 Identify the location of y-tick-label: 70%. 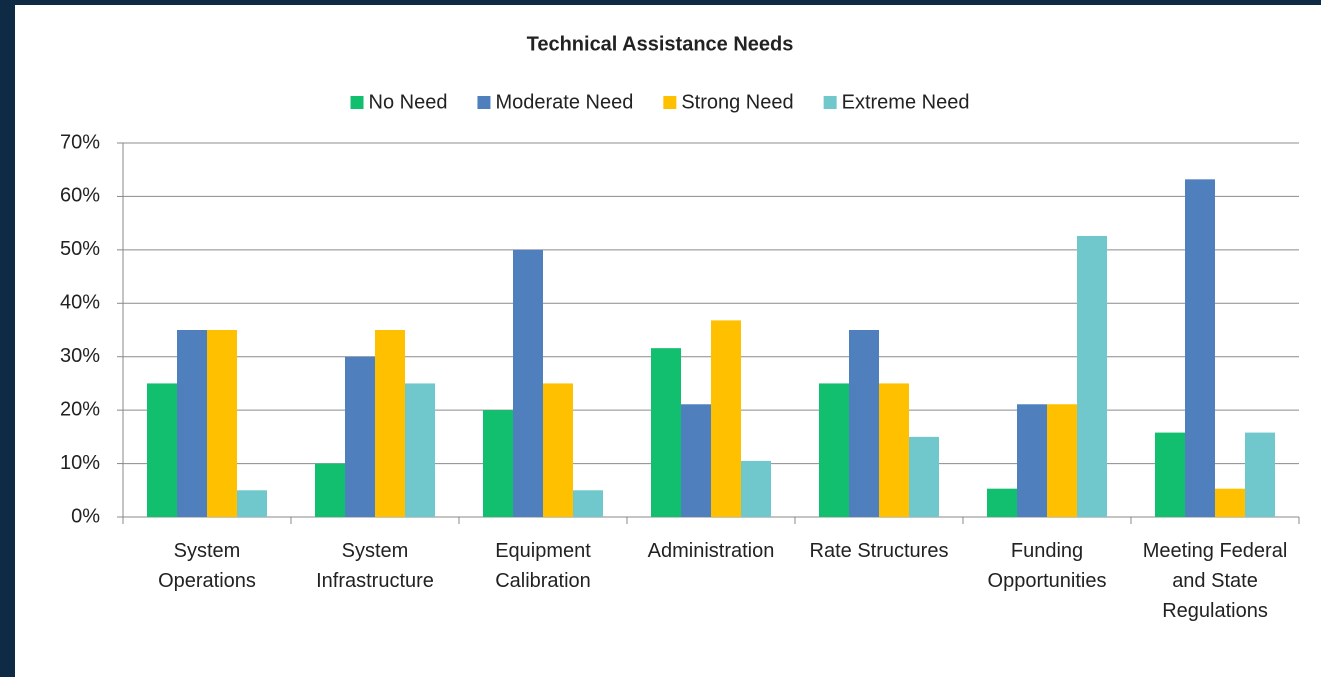
(80, 142).